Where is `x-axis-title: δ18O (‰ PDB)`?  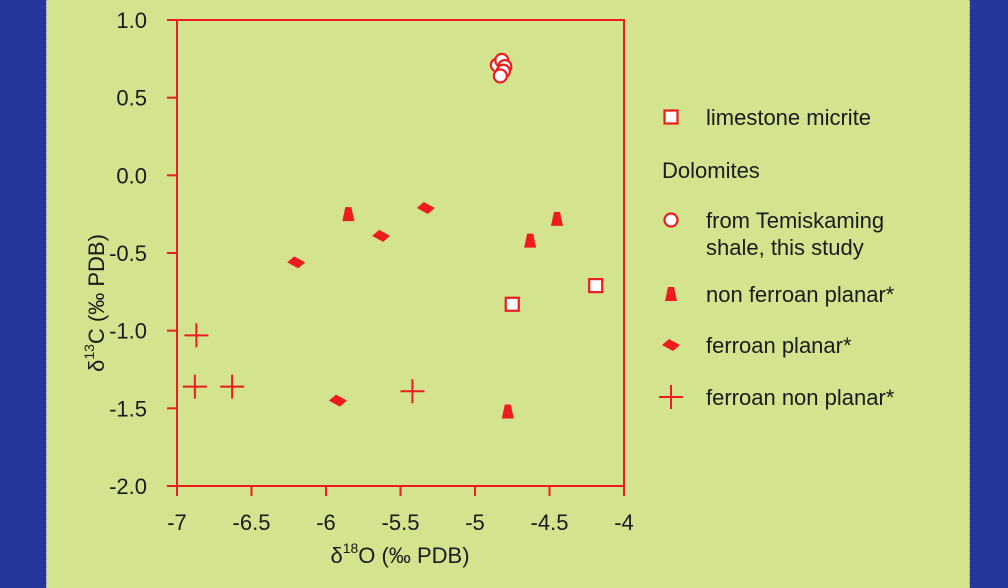
x-axis-title: δ18O (‰ PDB) is located at coordinates (399, 554).